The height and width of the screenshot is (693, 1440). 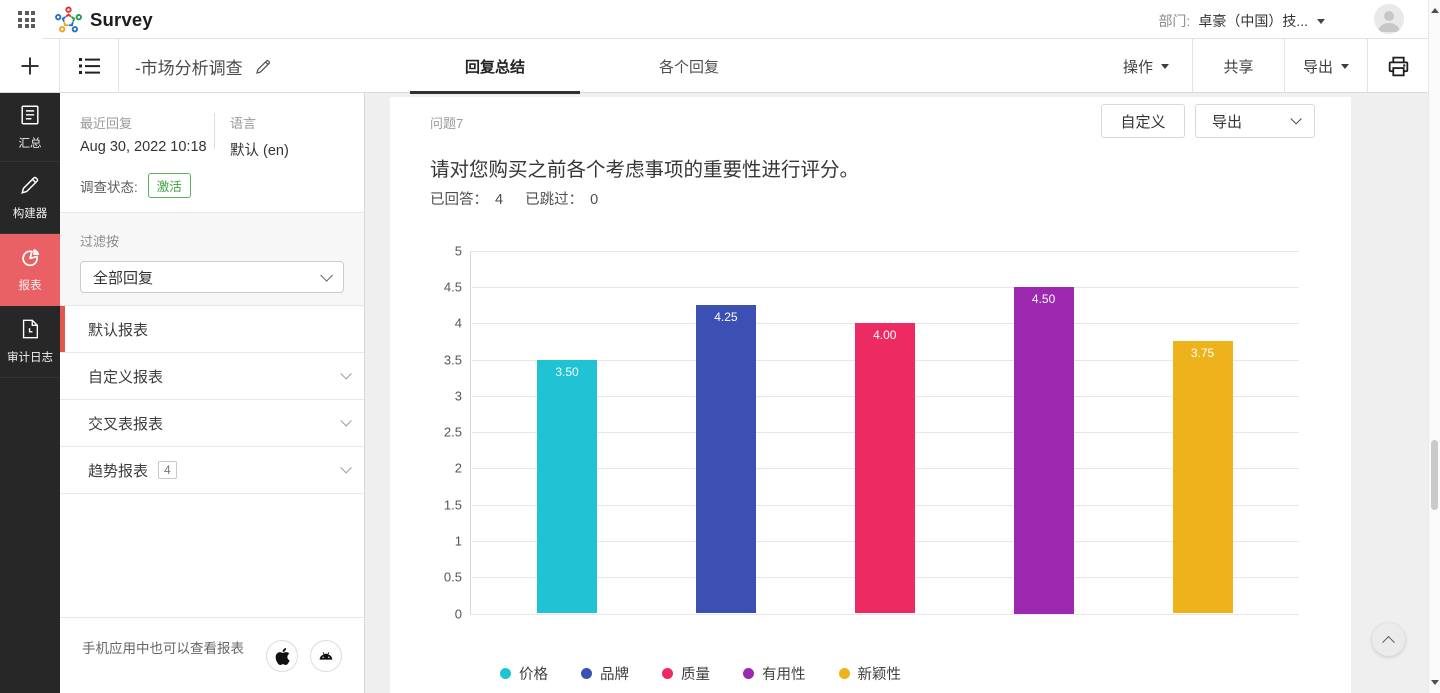 I want to click on customize-button: 自定义, so click(x=1143, y=121).